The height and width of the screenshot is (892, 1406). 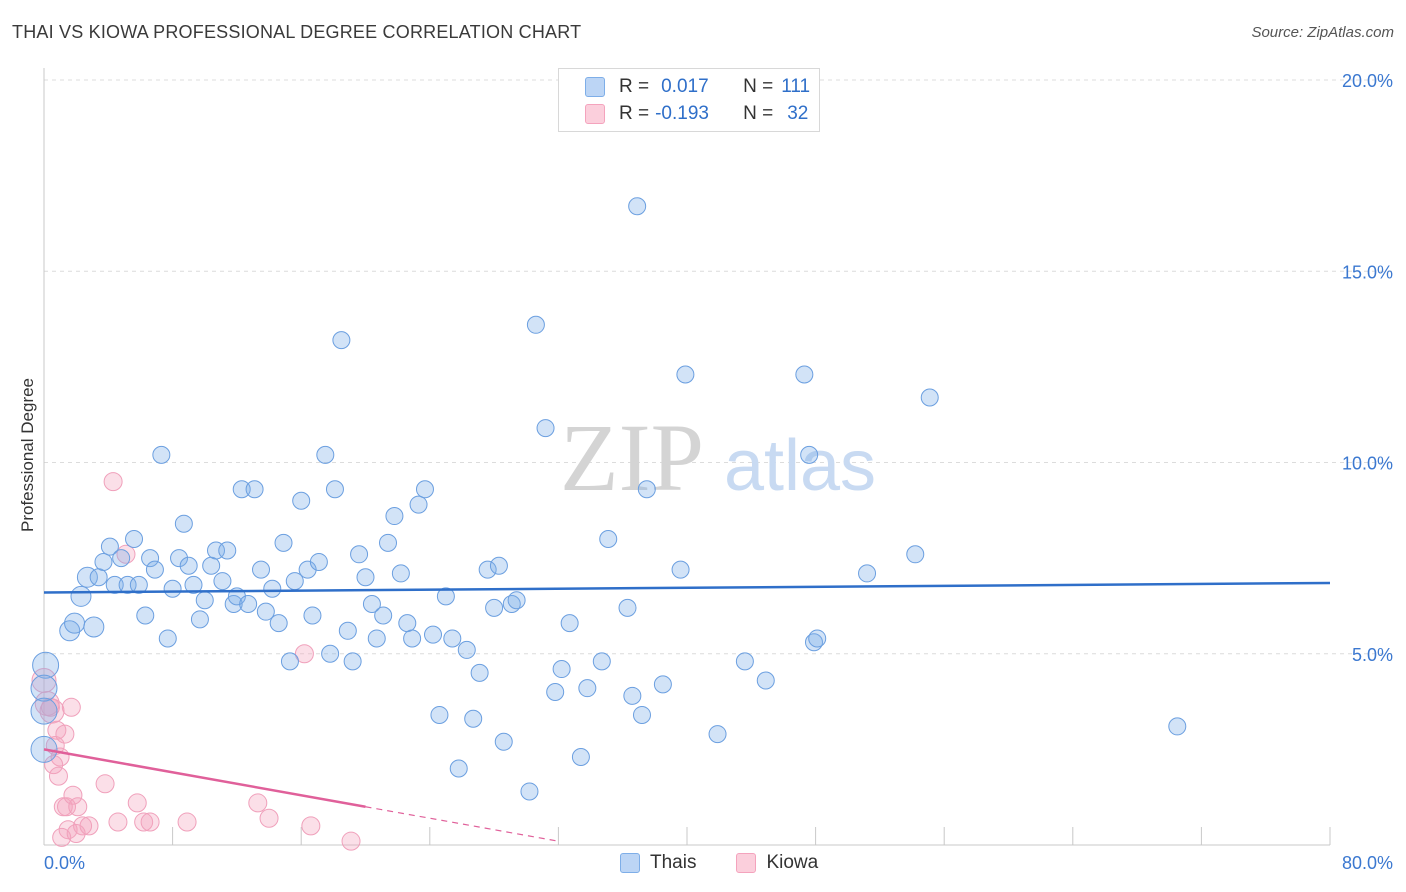 What do you see at coordinates (758, 113) in the screenshot?
I see `kiowa-n-label: N =` at bounding box center [758, 113].